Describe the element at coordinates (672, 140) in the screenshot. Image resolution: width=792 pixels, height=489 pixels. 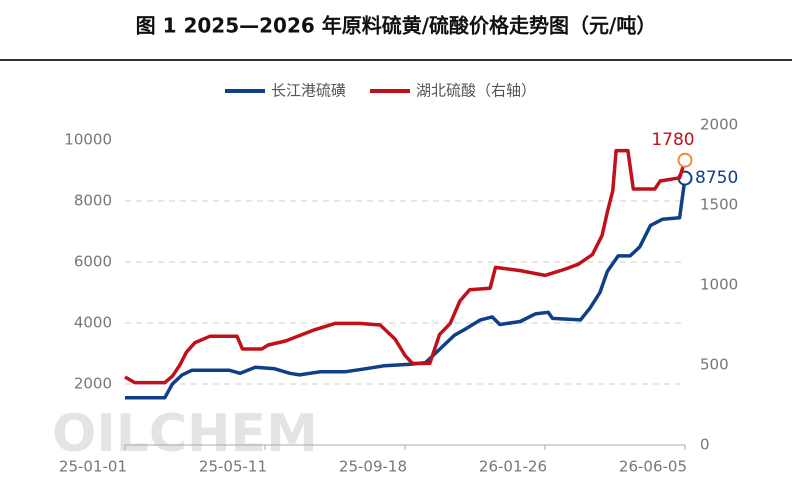
I see `end-label: 1780` at that location.